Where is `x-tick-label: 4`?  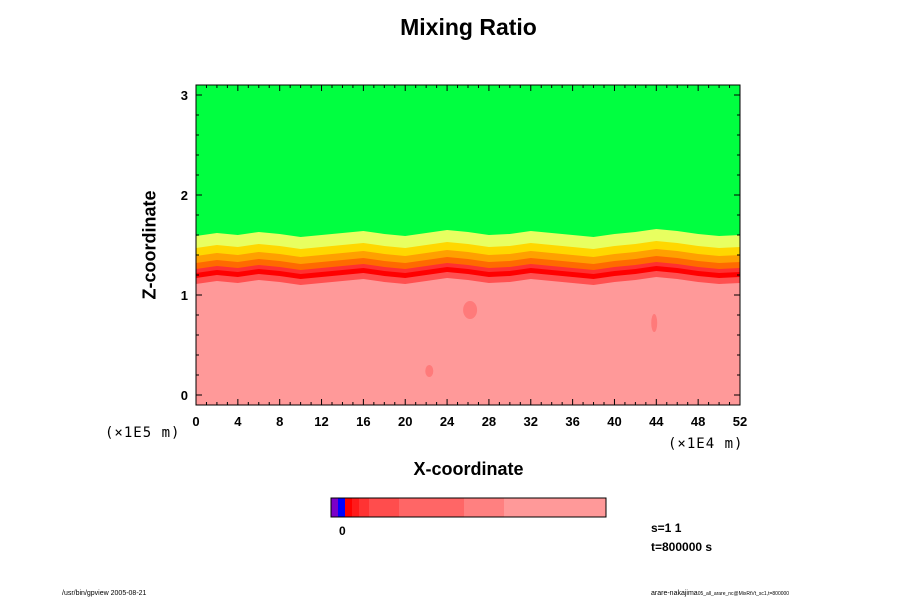
x-tick-label: 4 is located at coordinates (238, 421).